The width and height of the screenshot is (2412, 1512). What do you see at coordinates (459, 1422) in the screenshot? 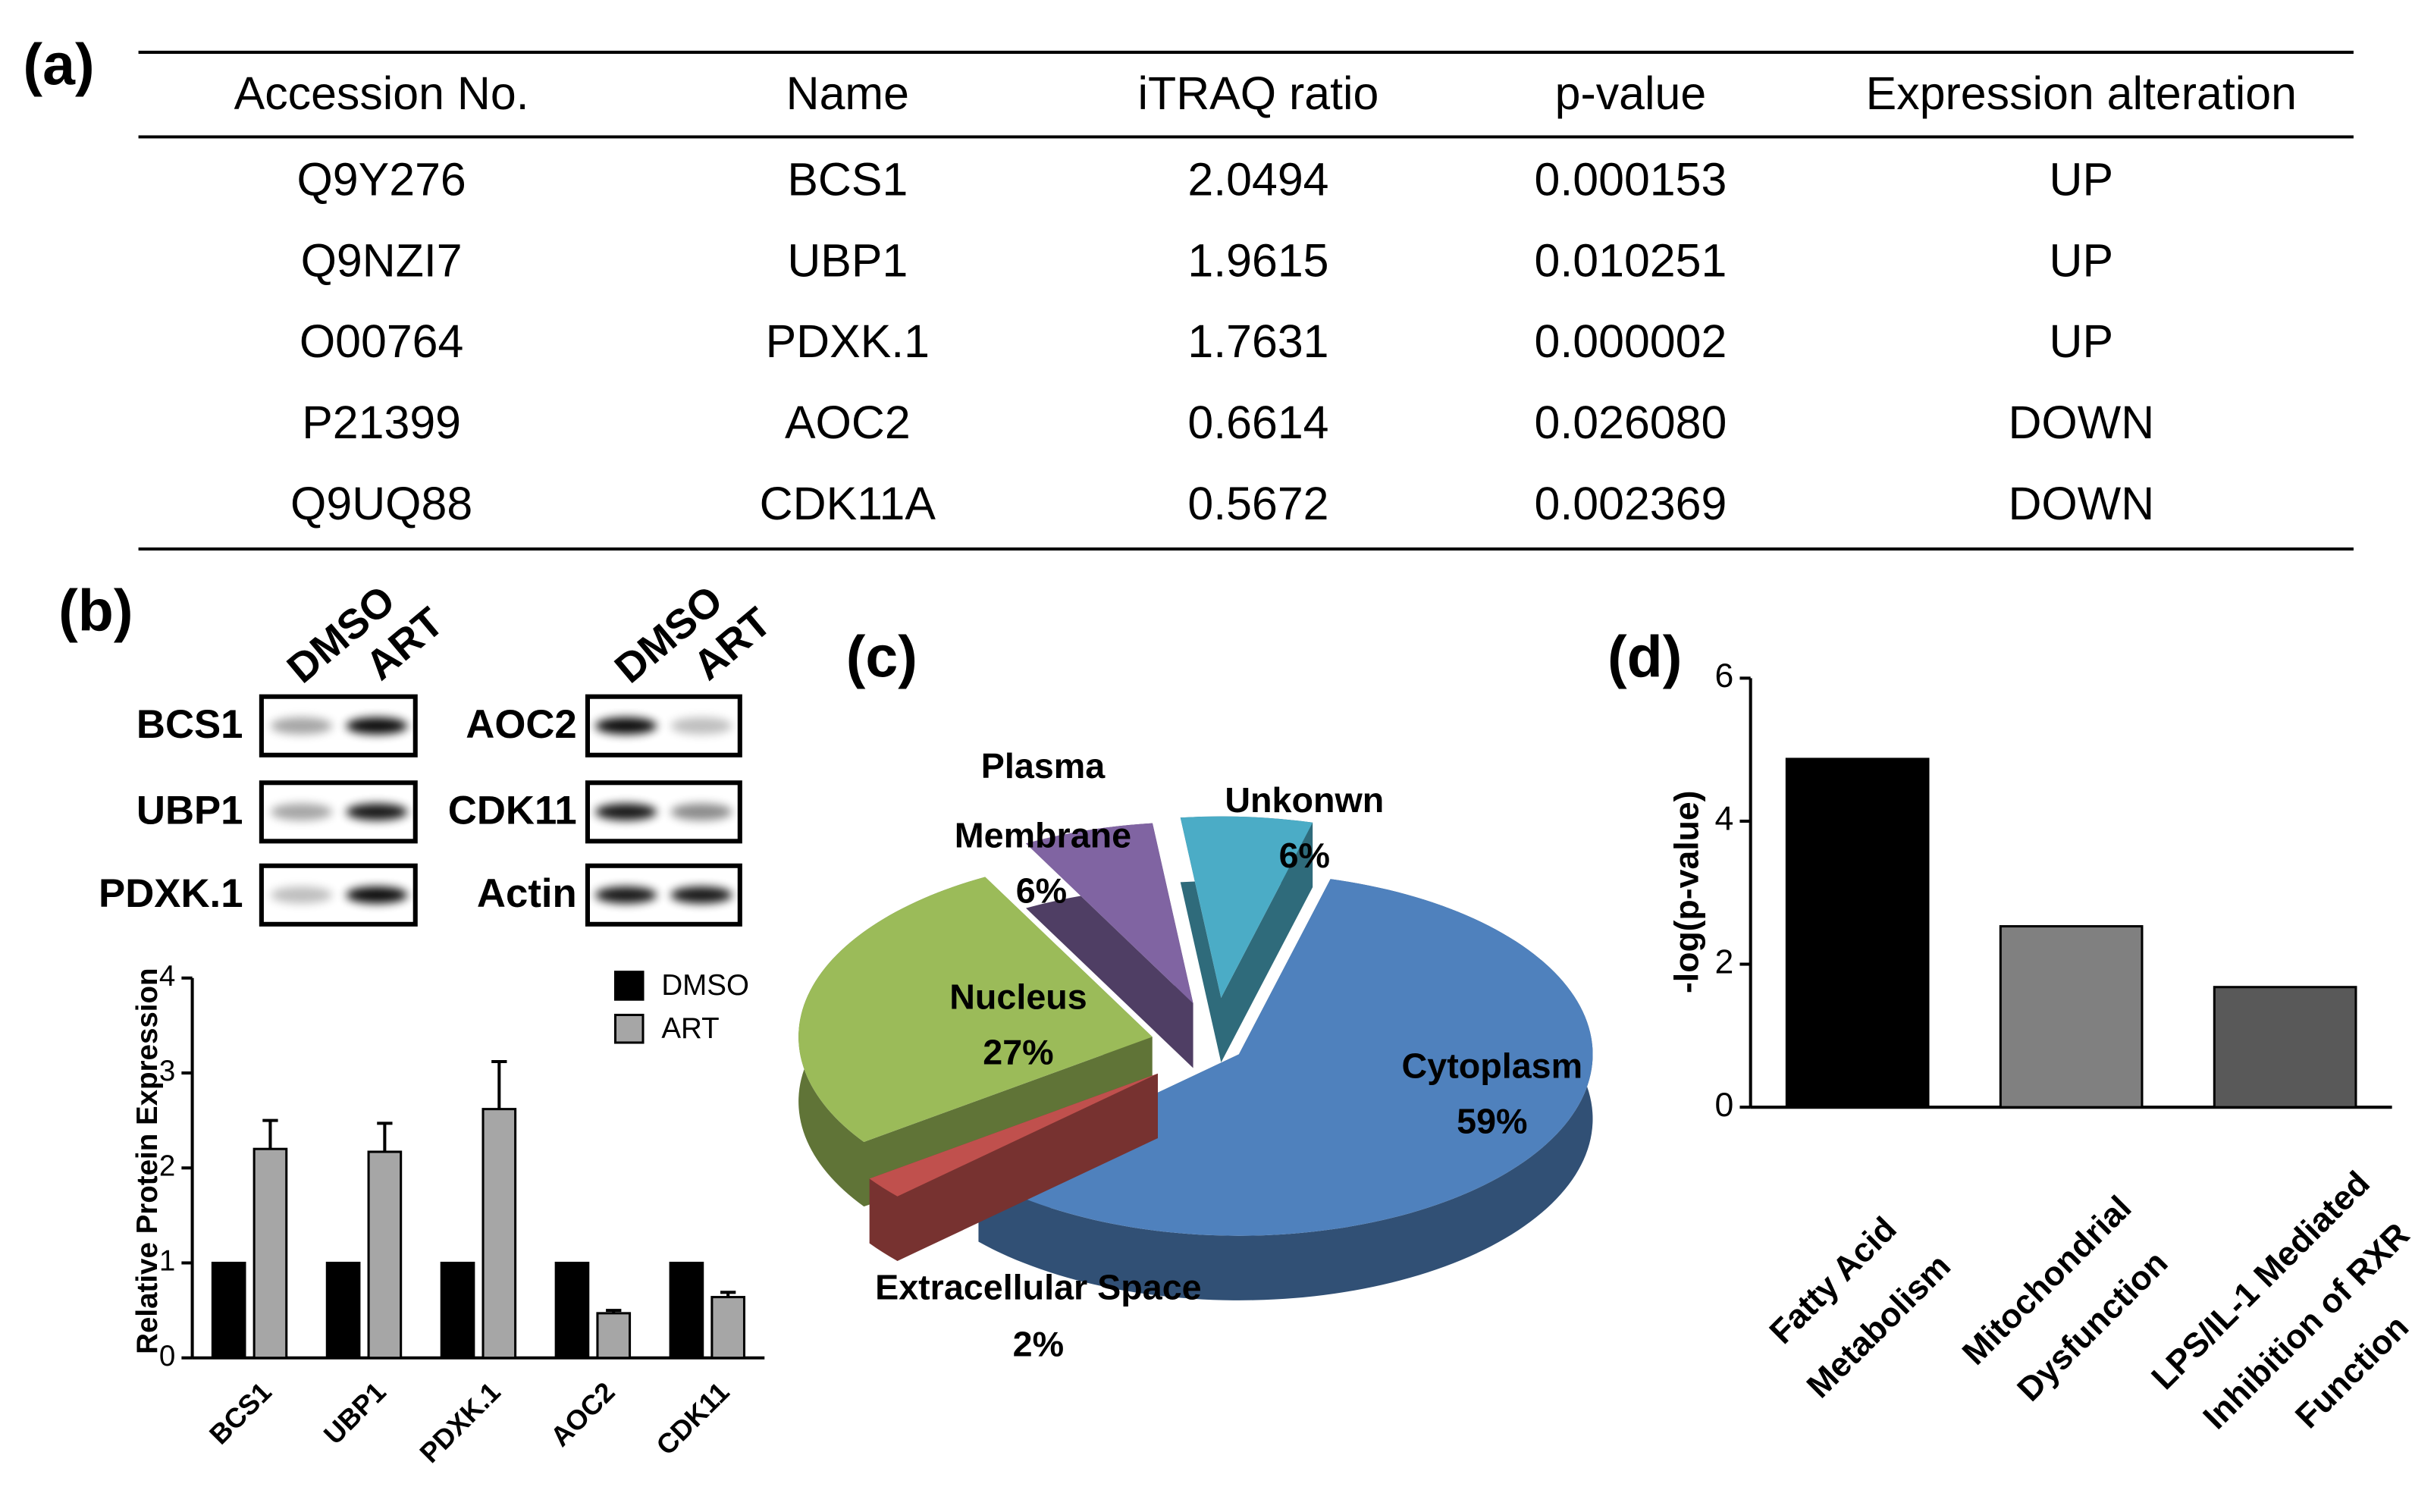
I see `x-tick-label: PDXK.1` at bounding box center [459, 1422].